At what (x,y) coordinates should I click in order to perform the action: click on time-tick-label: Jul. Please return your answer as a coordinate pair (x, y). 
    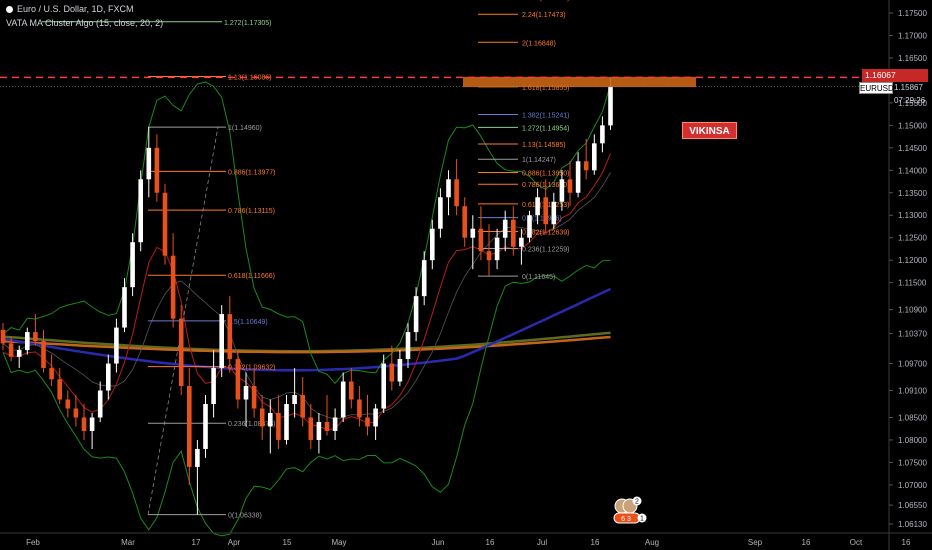
    Looking at the image, I should click on (542, 542).